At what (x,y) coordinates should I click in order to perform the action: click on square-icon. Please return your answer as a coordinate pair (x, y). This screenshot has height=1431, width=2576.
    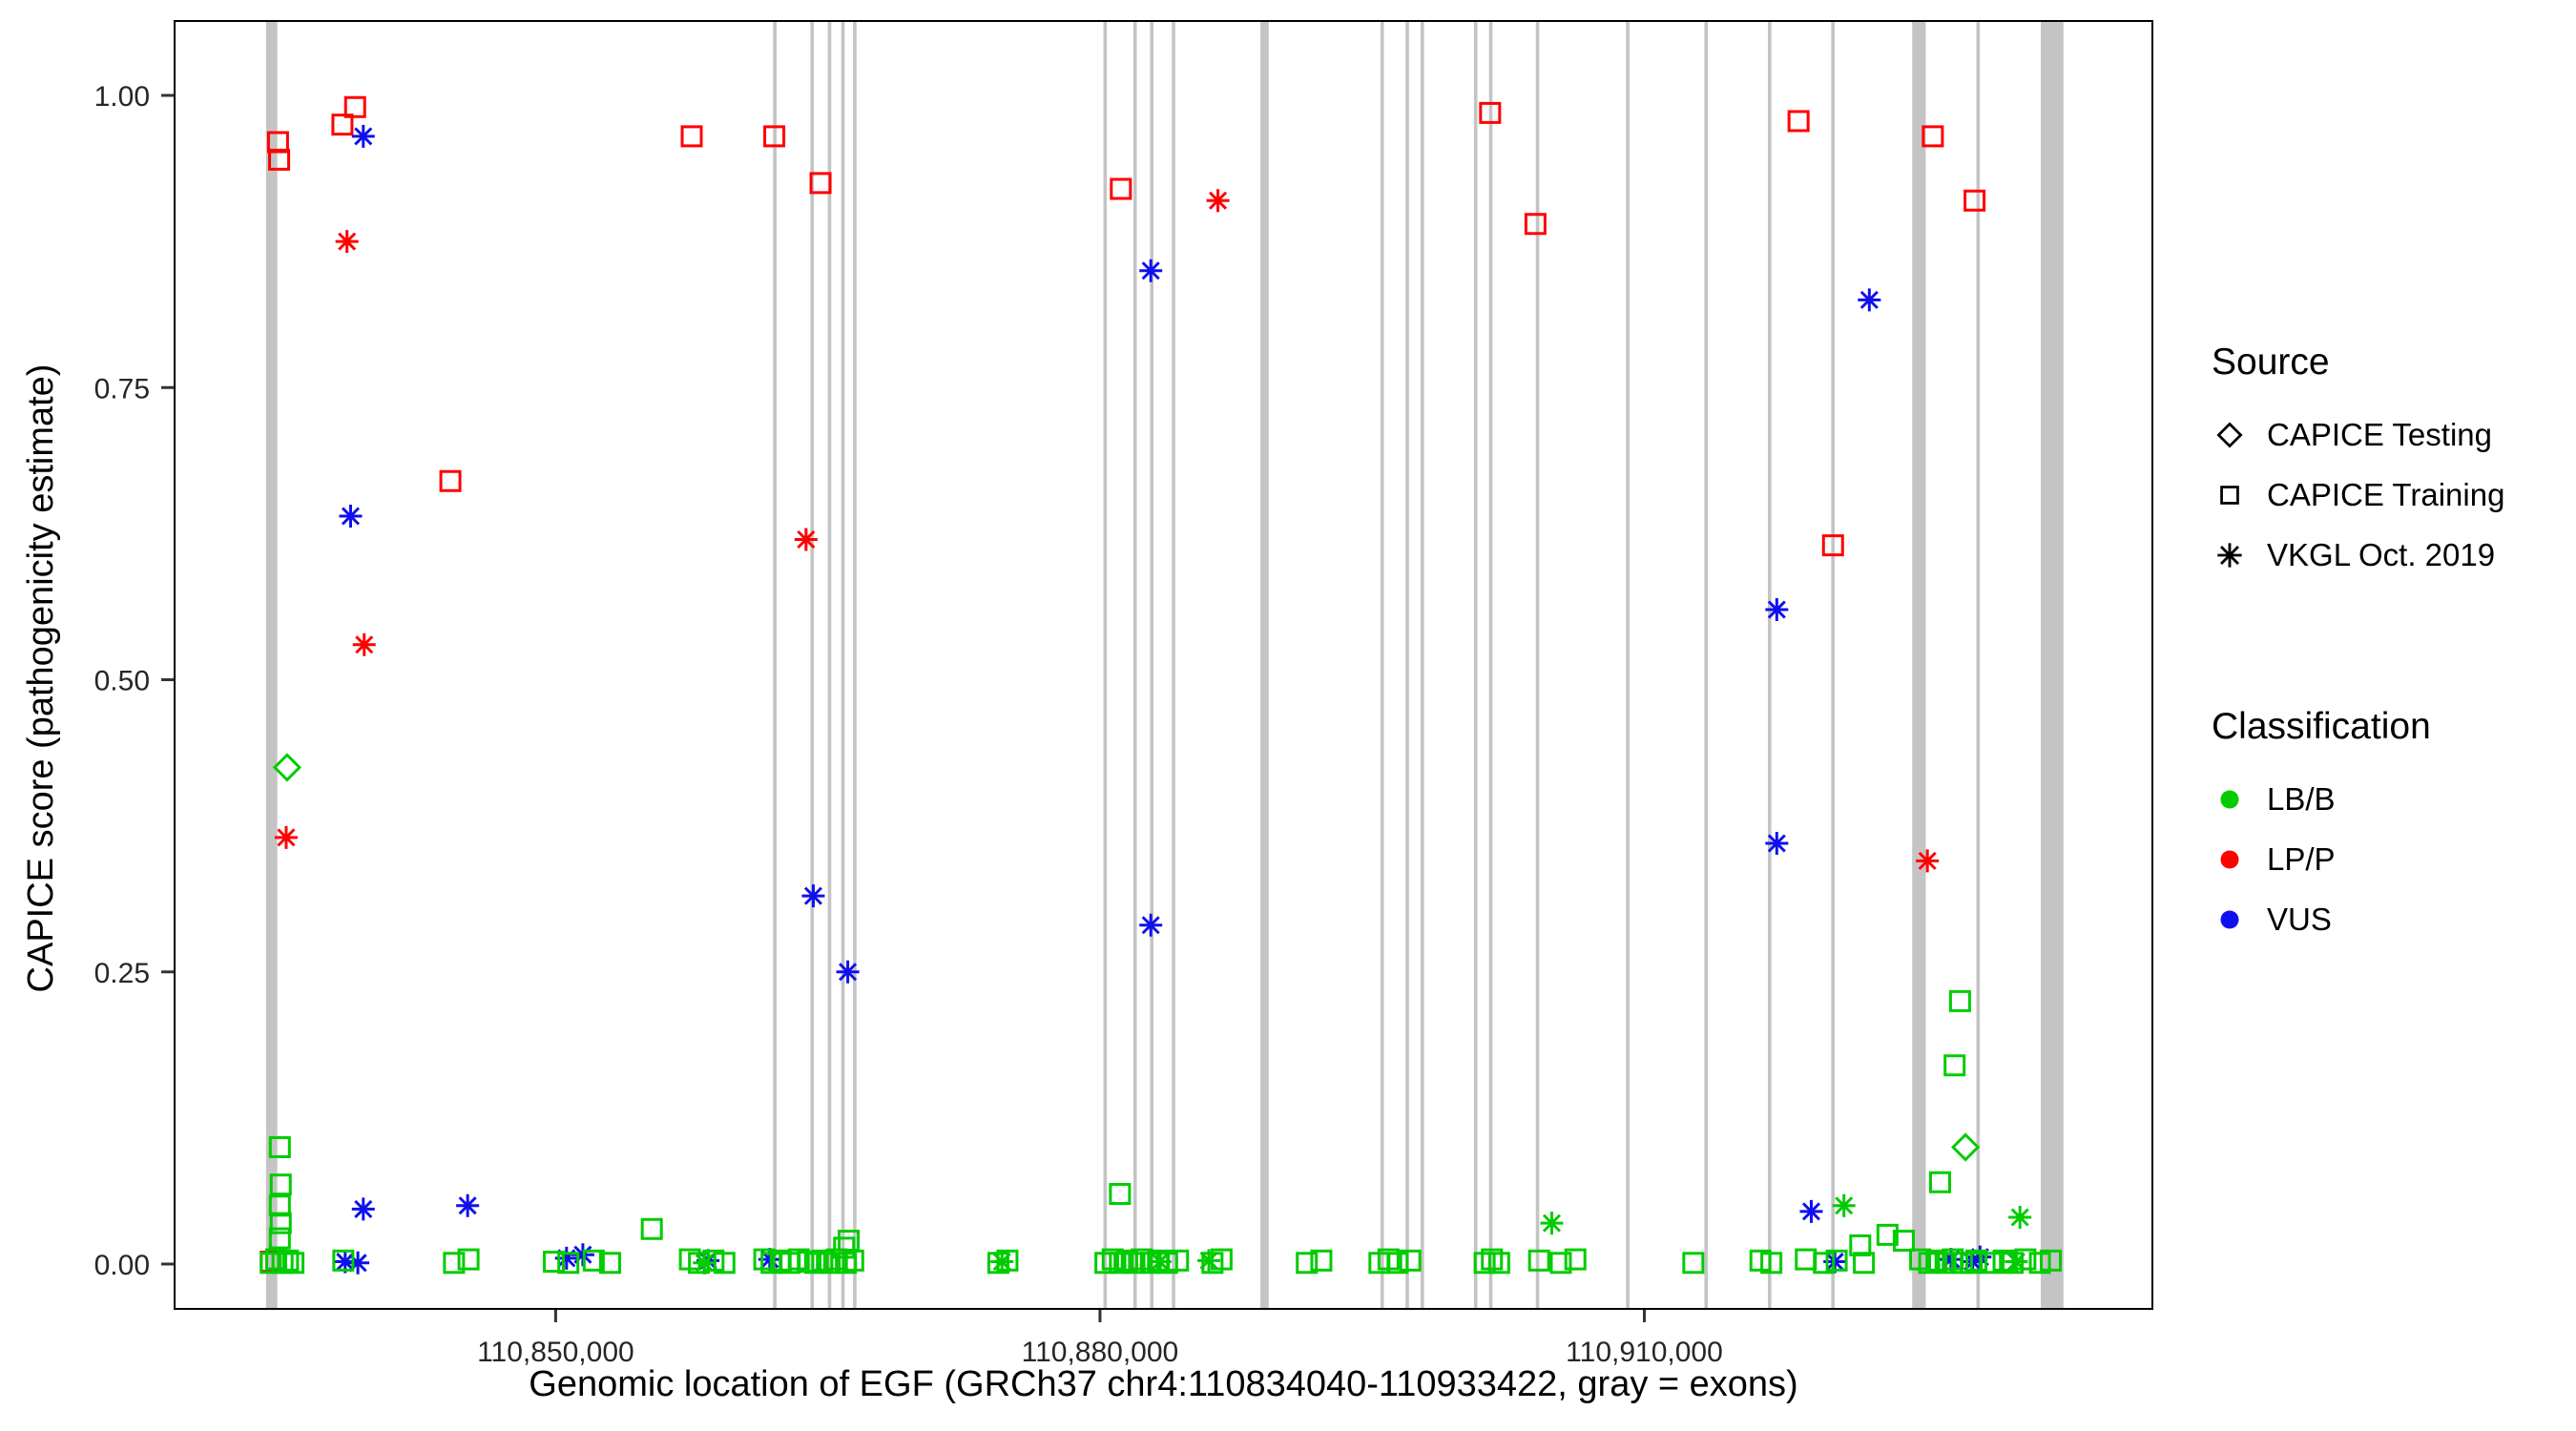
    Looking at the image, I should click on (2229, 495).